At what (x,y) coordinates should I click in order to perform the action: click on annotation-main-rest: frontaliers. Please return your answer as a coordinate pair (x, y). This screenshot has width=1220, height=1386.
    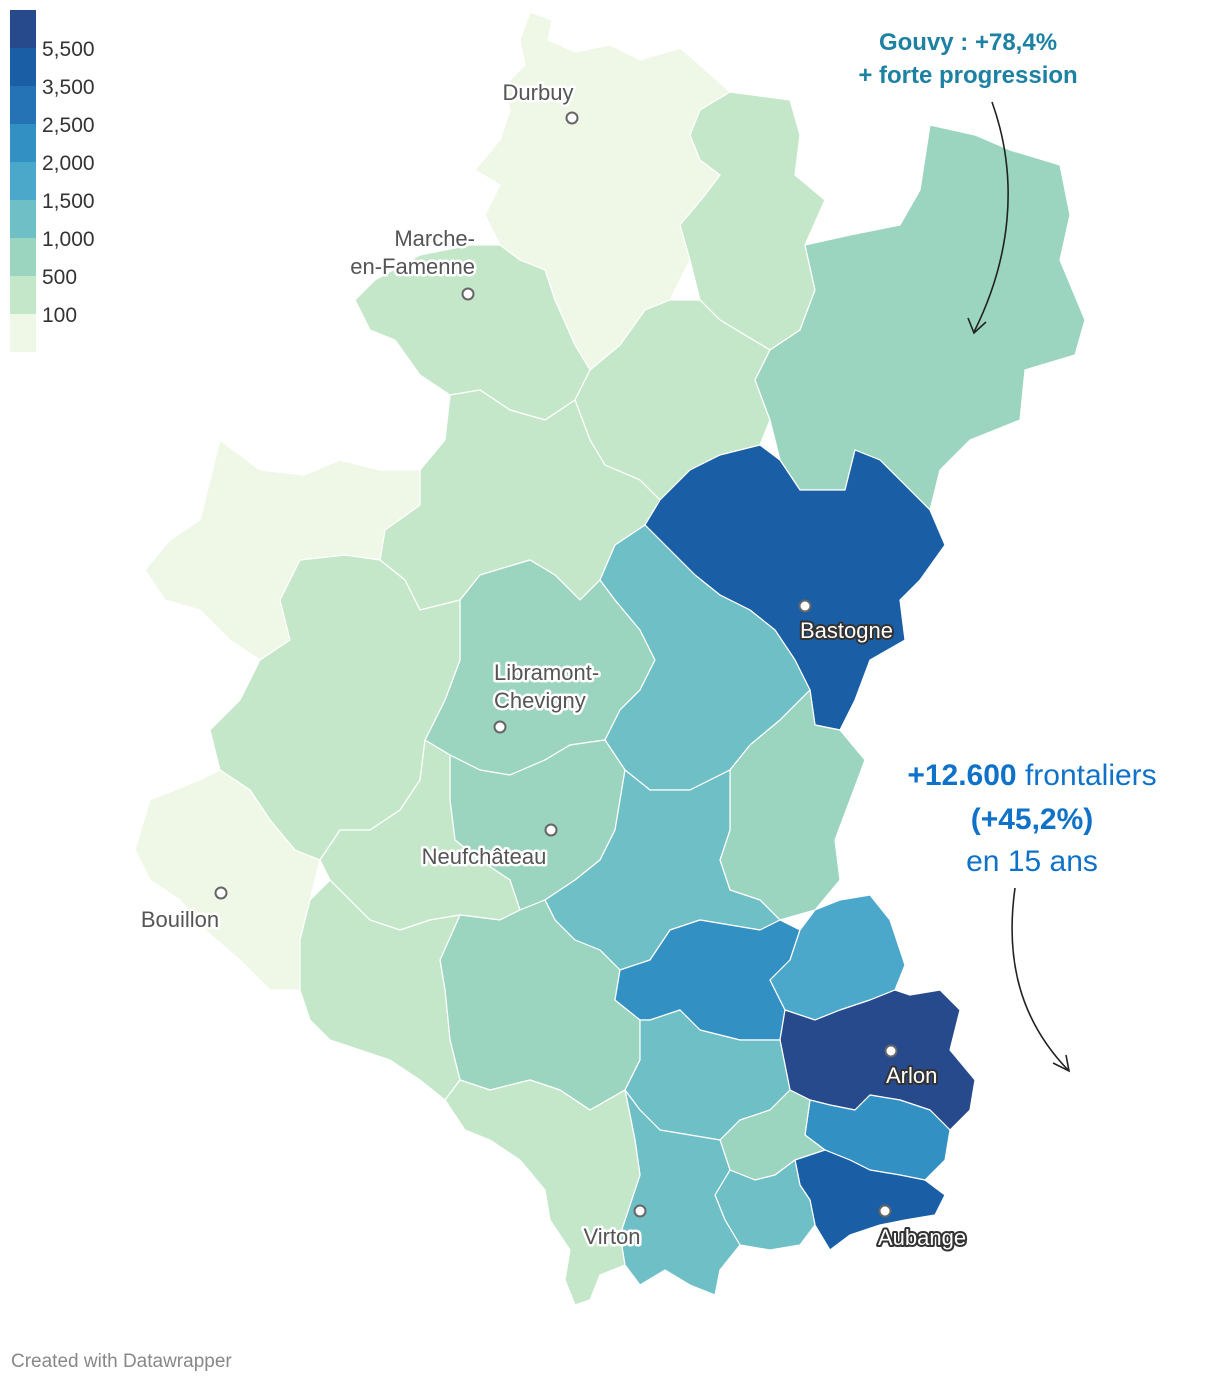
    Looking at the image, I should click on (1087, 775).